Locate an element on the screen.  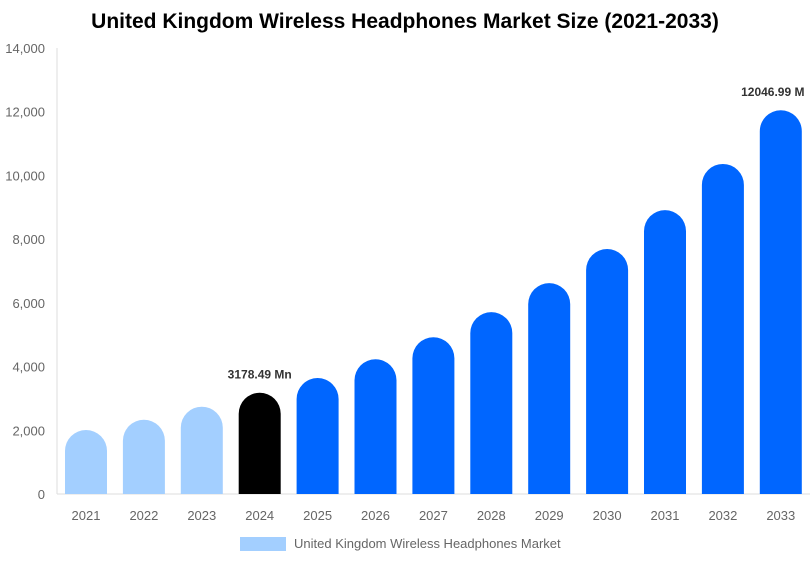
bar-2022 is located at coordinates (143, 456).